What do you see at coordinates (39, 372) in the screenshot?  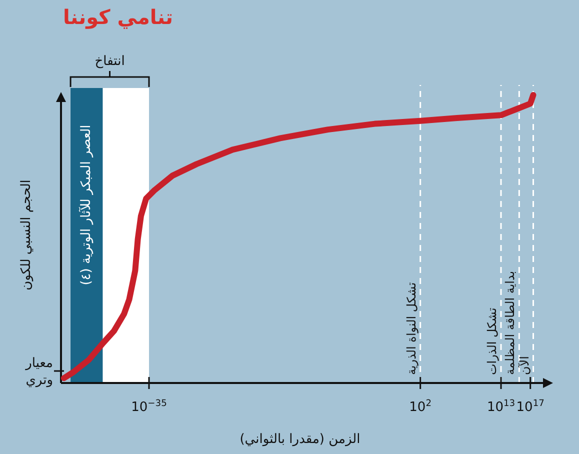 I see `annotation: معيار وتري` at bounding box center [39, 372].